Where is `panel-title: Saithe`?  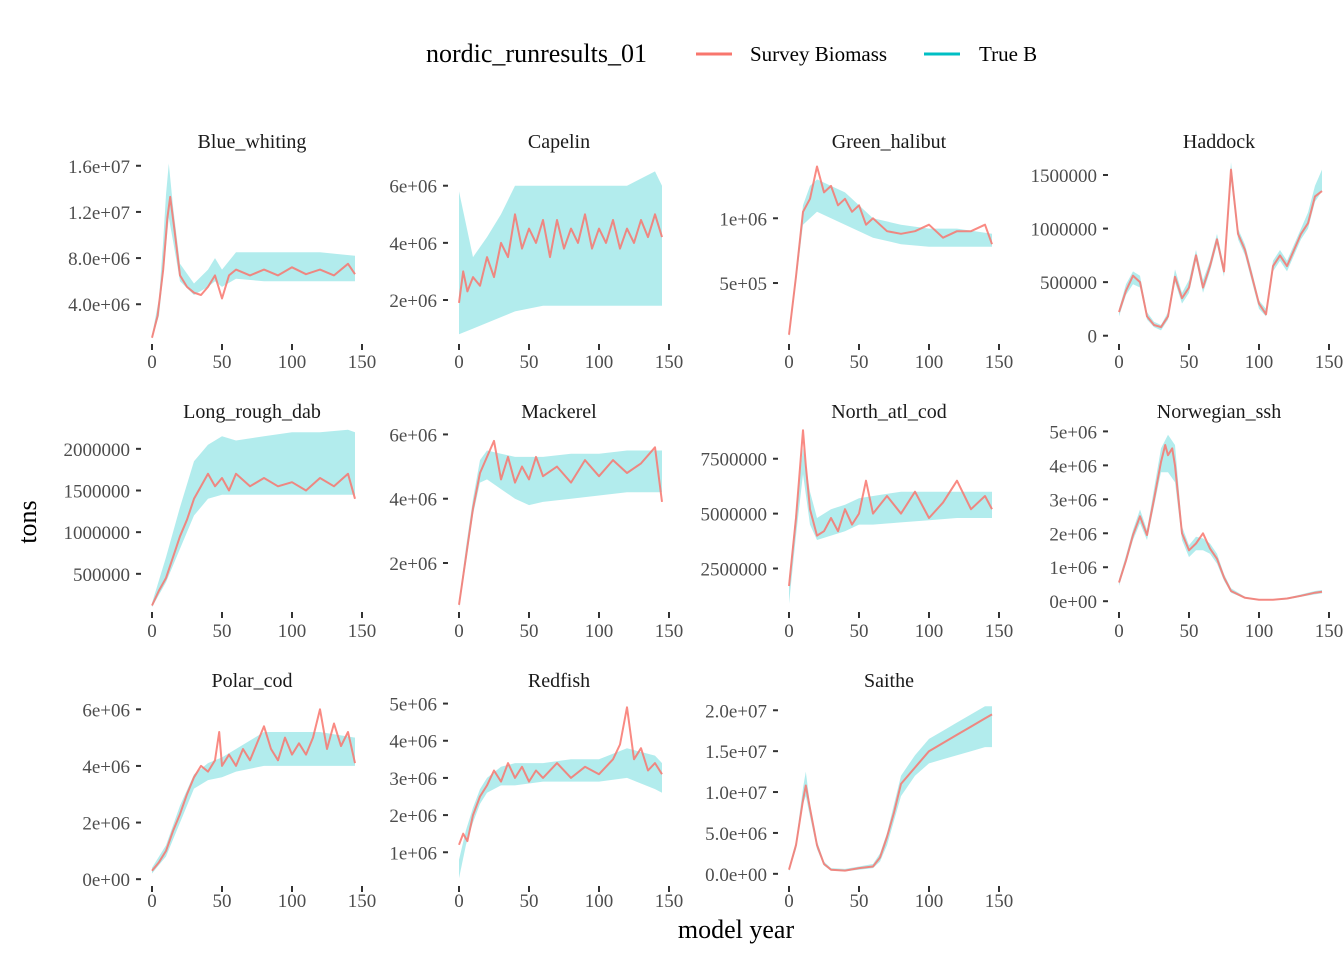
panel-title: Saithe is located at coordinates (889, 681).